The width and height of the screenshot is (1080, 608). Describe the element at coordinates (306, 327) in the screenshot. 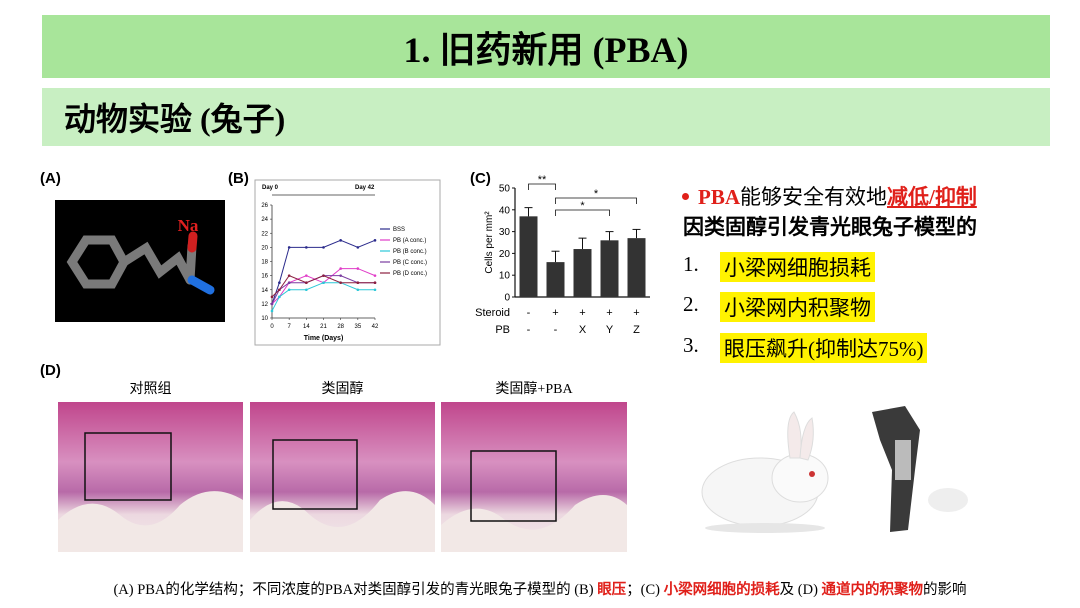

I see `x-tick-label: 14` at that location.